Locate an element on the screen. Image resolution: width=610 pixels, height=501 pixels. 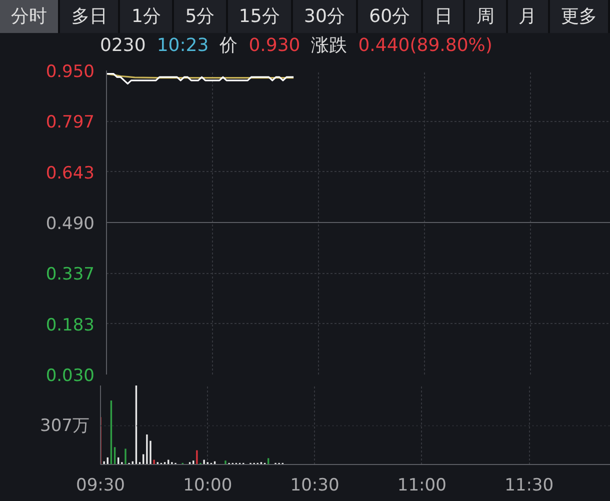
text: 周 is located at coordinates (486, 16).